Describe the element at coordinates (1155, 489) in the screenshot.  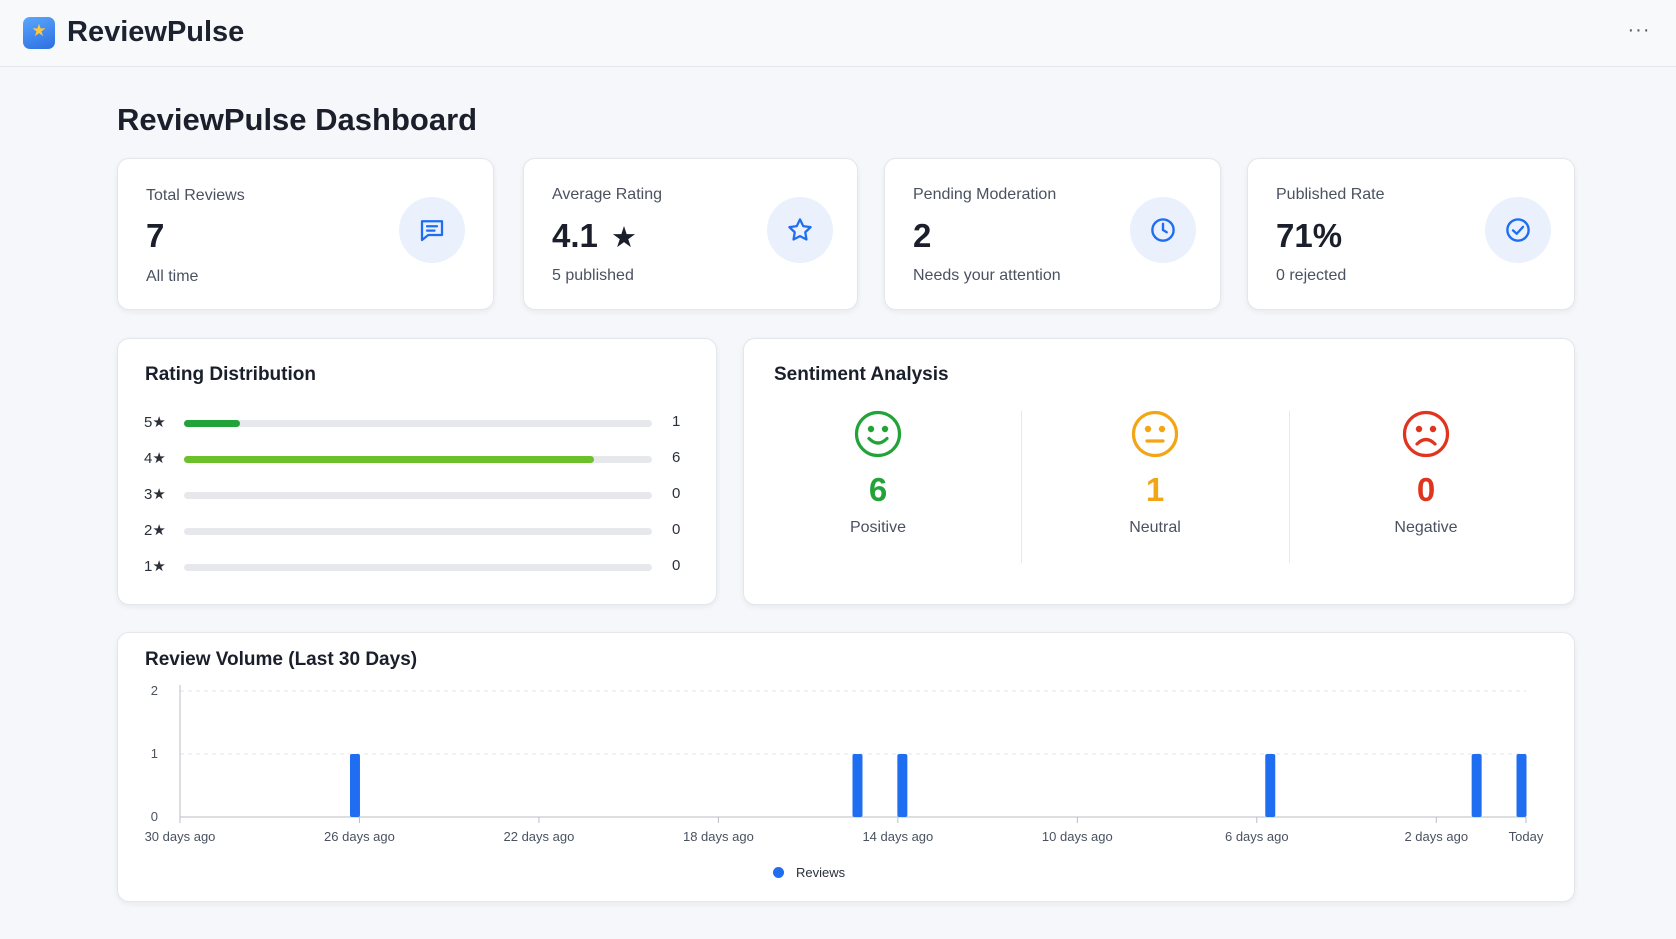
I see `neutral-count: 1` at that location.